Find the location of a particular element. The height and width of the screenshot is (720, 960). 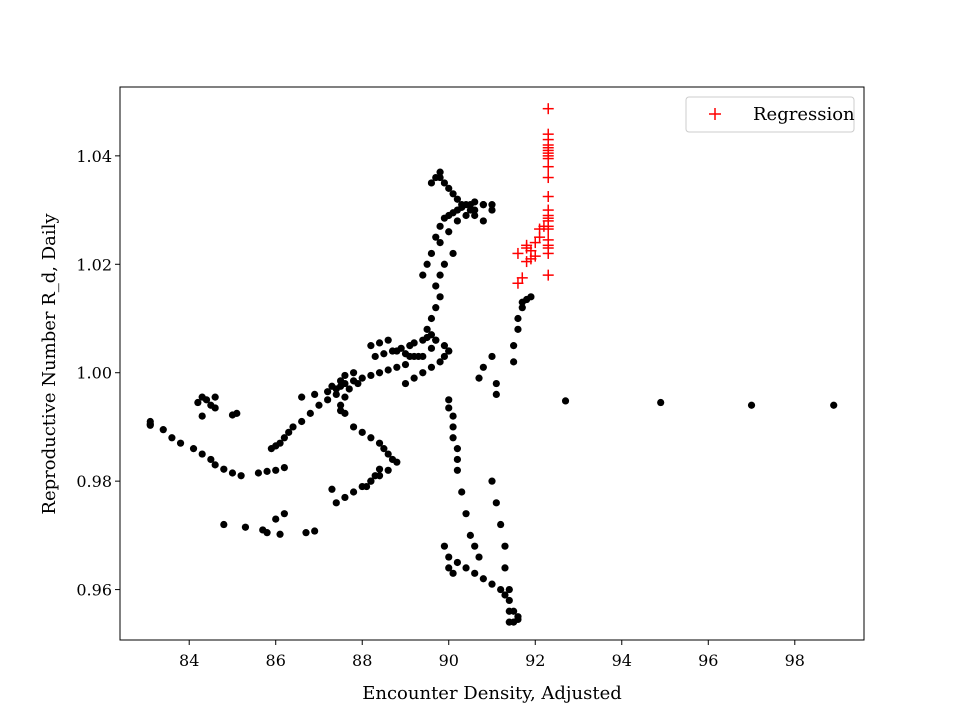

x-tick-label: 86 is located at coordinates (276, 660).